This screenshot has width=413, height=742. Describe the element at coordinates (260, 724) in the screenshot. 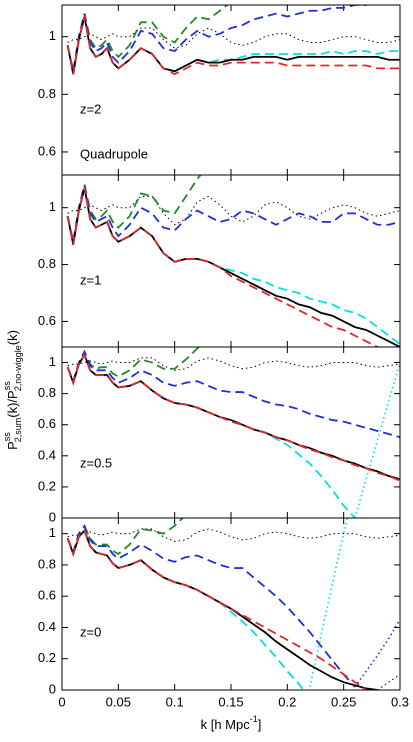

I see `x-label-part: ]` at that location.